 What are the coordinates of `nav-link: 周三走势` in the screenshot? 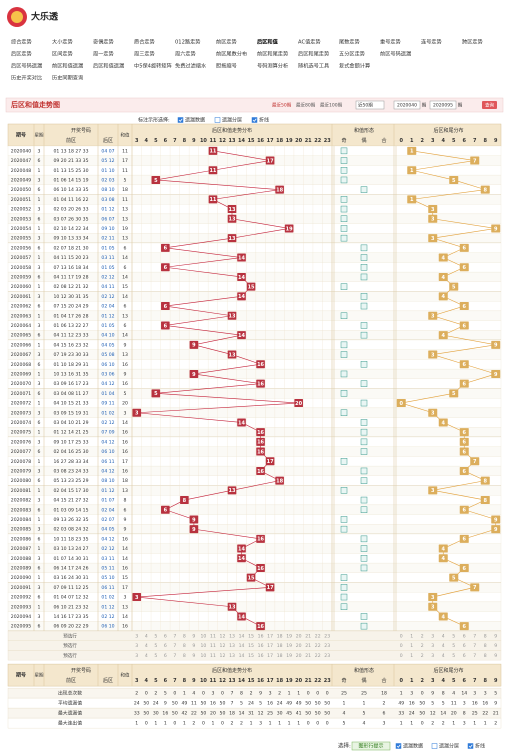 It's located at (144, 54).